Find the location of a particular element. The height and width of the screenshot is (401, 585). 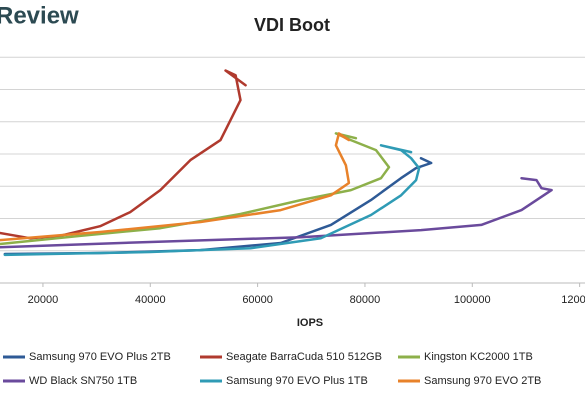

x-tick-label: 60000 is located at coordinates (257, 300).